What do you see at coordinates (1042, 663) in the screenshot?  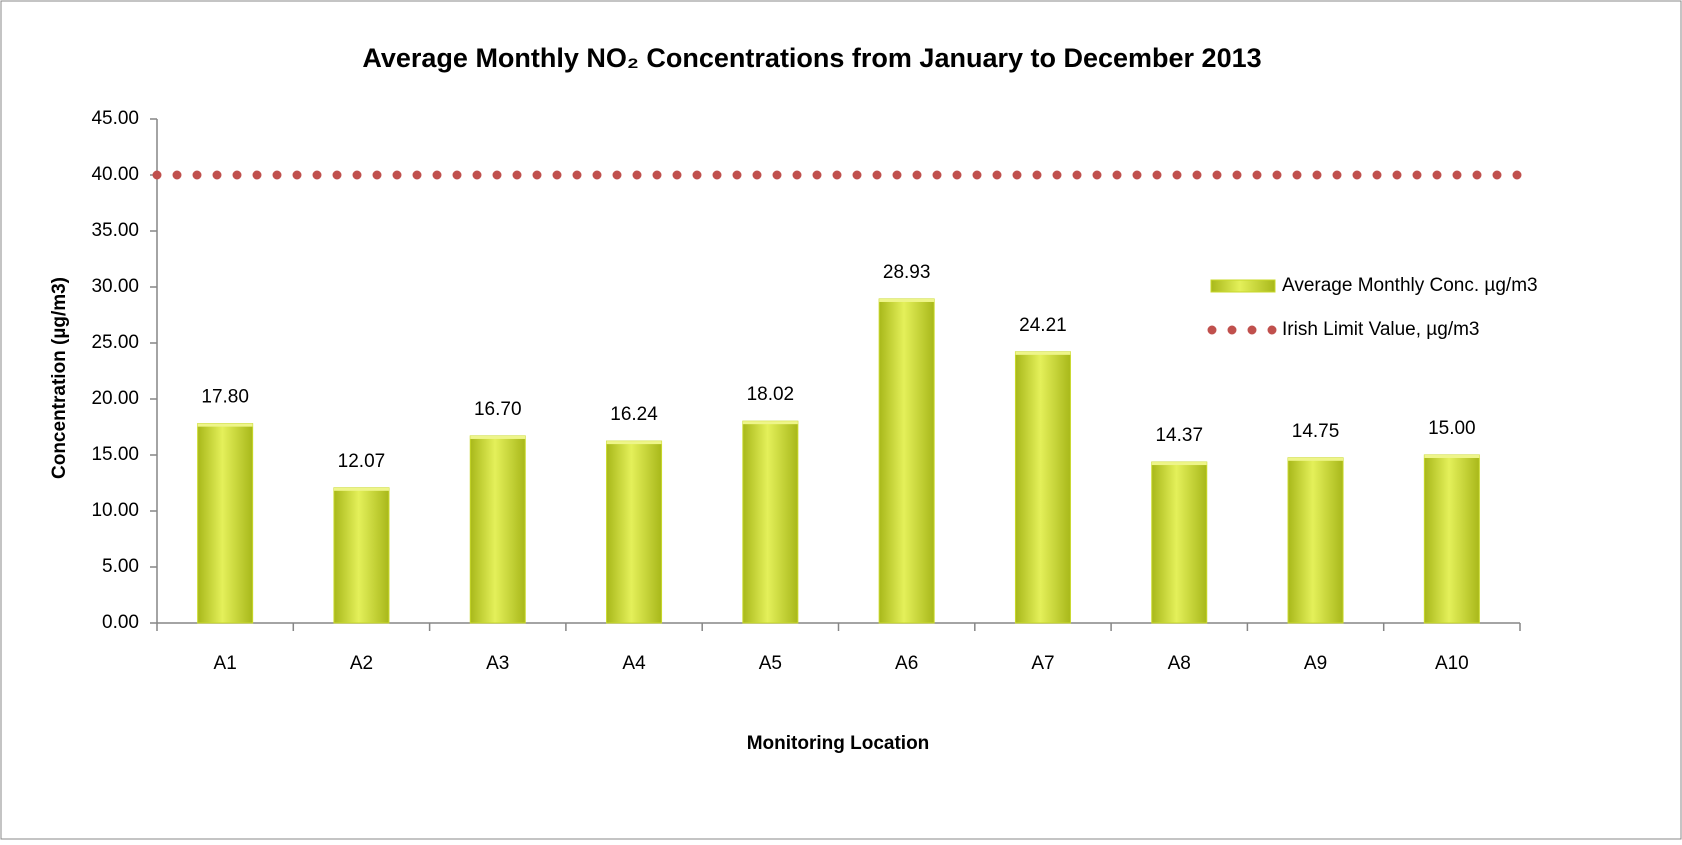 I see `x-tick-label: A7` at bounding box center [1042, 663].